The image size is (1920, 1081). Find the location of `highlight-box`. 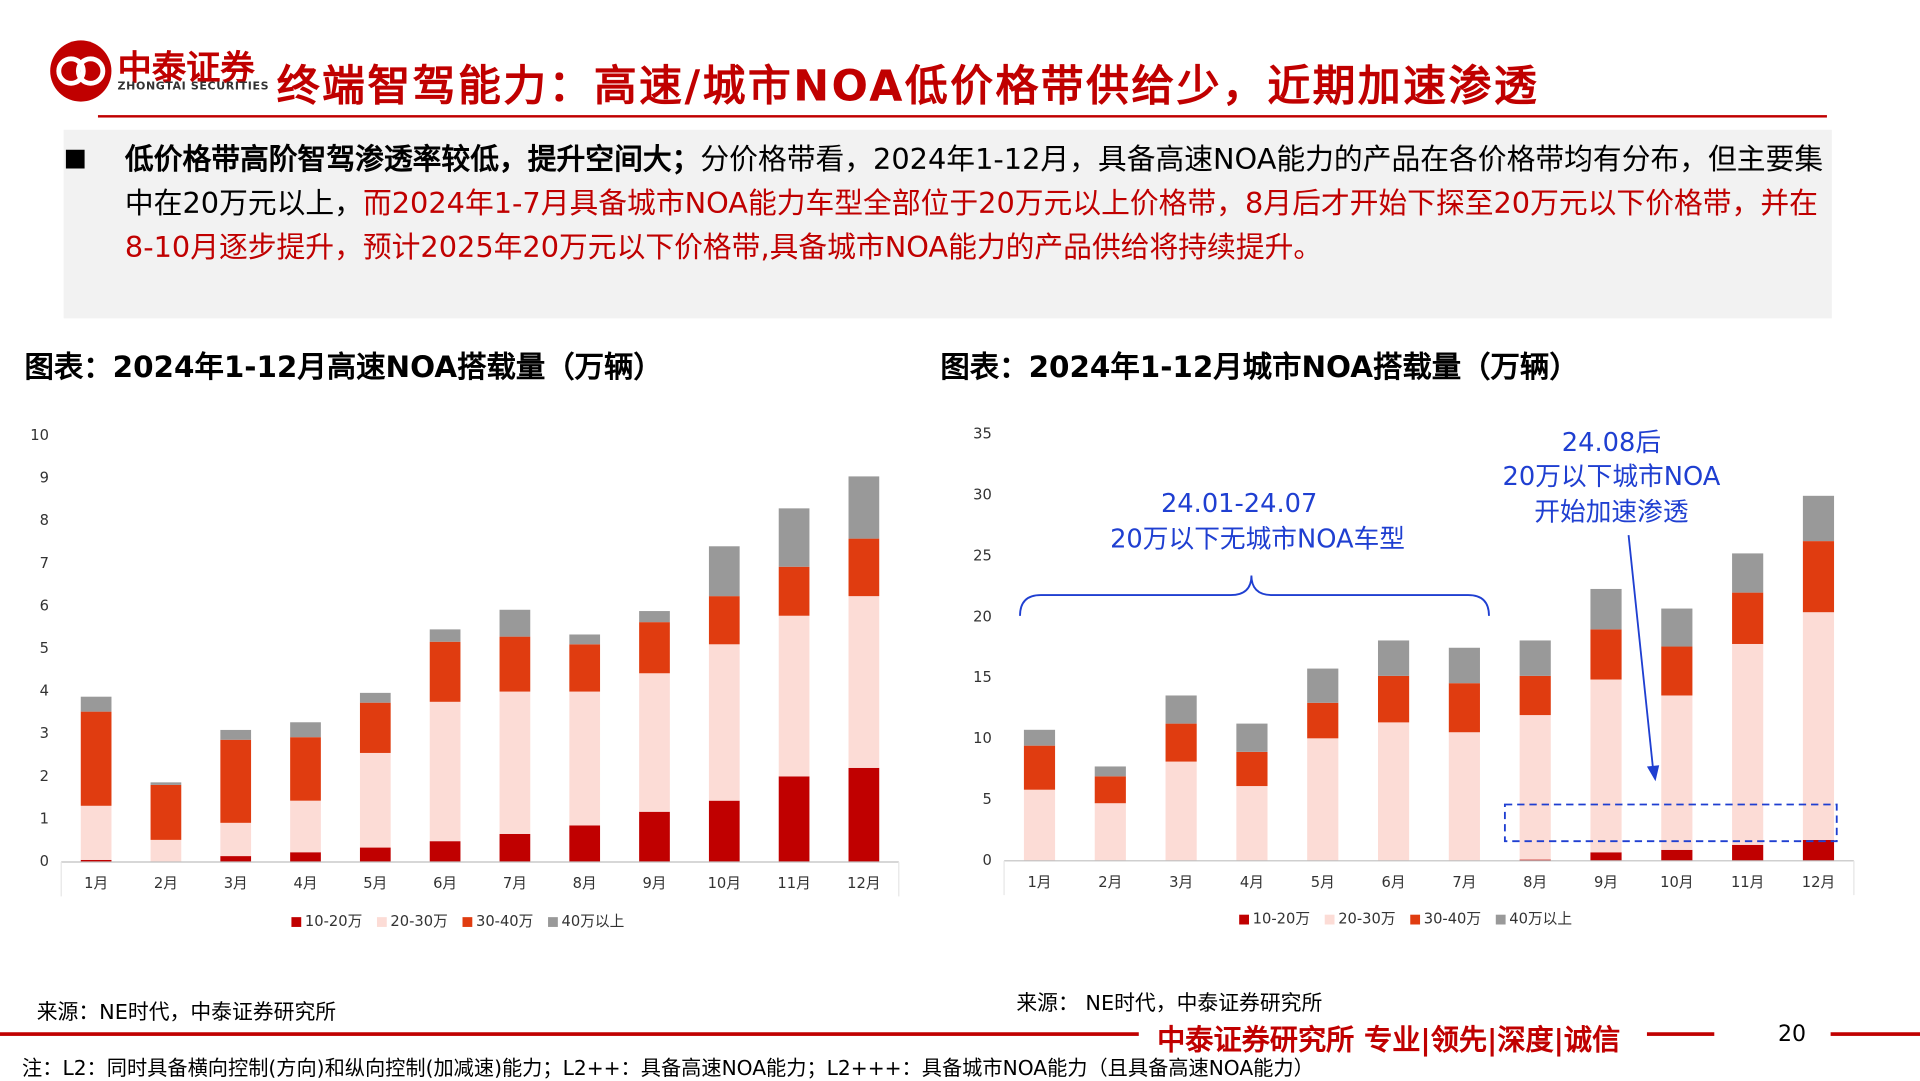

highlight-box is located at coordinates (1670, 823).